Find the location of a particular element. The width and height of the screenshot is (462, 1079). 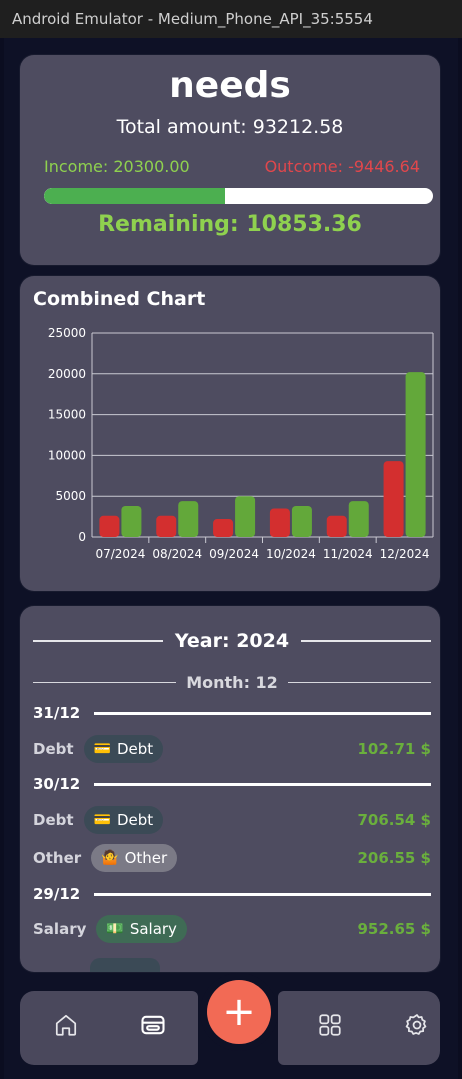

transaction-amount: 706.54 $ is located at coordinates (394, 820).